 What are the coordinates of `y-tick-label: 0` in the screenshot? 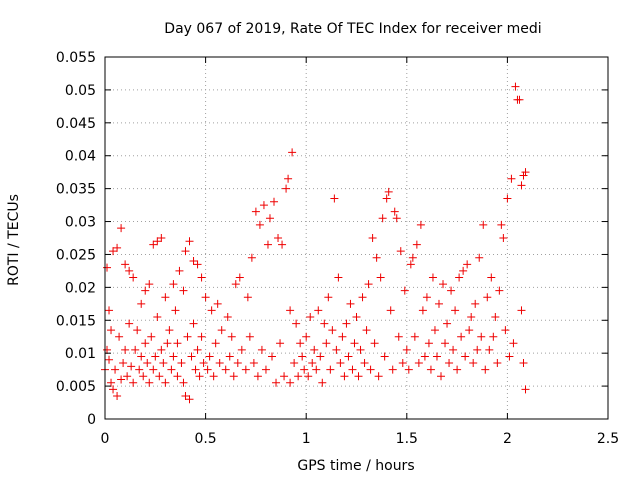 It's located at (91, 420).